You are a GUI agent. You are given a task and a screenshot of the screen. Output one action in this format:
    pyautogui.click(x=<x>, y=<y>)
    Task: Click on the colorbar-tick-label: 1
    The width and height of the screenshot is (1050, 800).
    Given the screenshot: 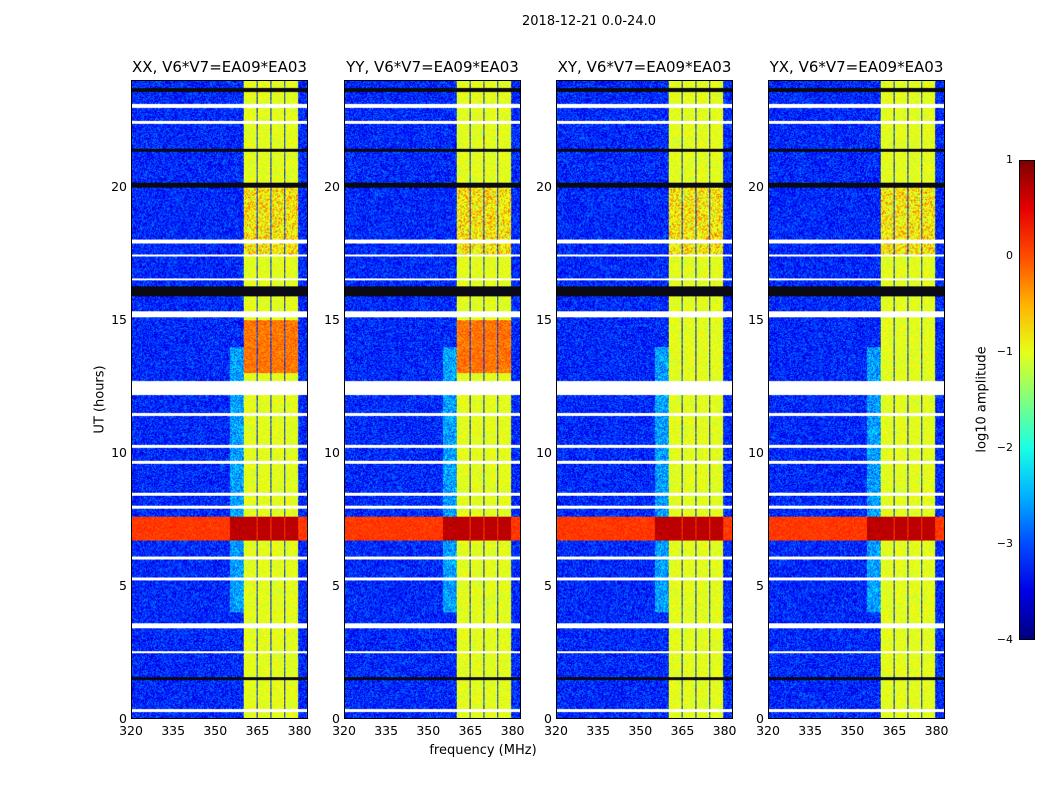 What is the action you would take?
    pyautogui.click(x=1009, y=159)
    